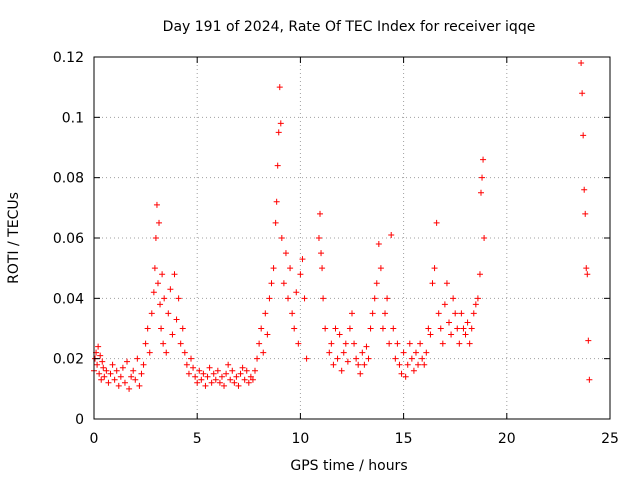 The width and height of the screenshot is (640, 480). I want to click on y-tick-label: 0.06, so click(68, 239).